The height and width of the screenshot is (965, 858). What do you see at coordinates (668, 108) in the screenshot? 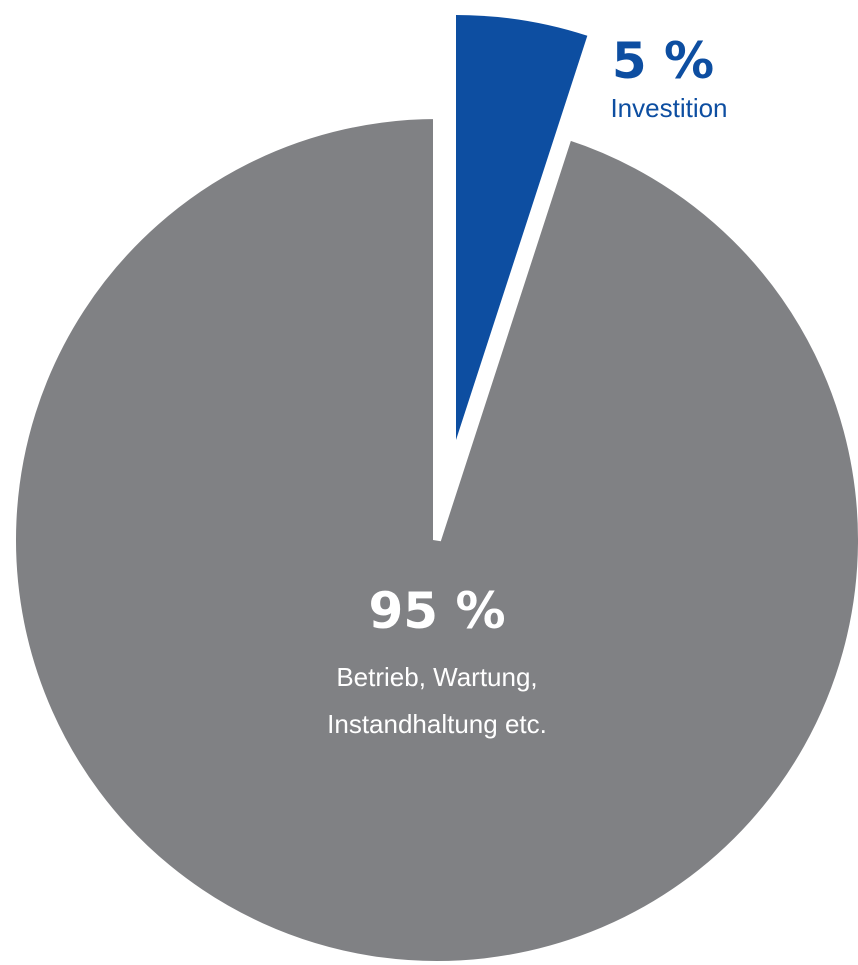
I see `slice-category-label-investition: Investition` at bounding box center [668, 108].